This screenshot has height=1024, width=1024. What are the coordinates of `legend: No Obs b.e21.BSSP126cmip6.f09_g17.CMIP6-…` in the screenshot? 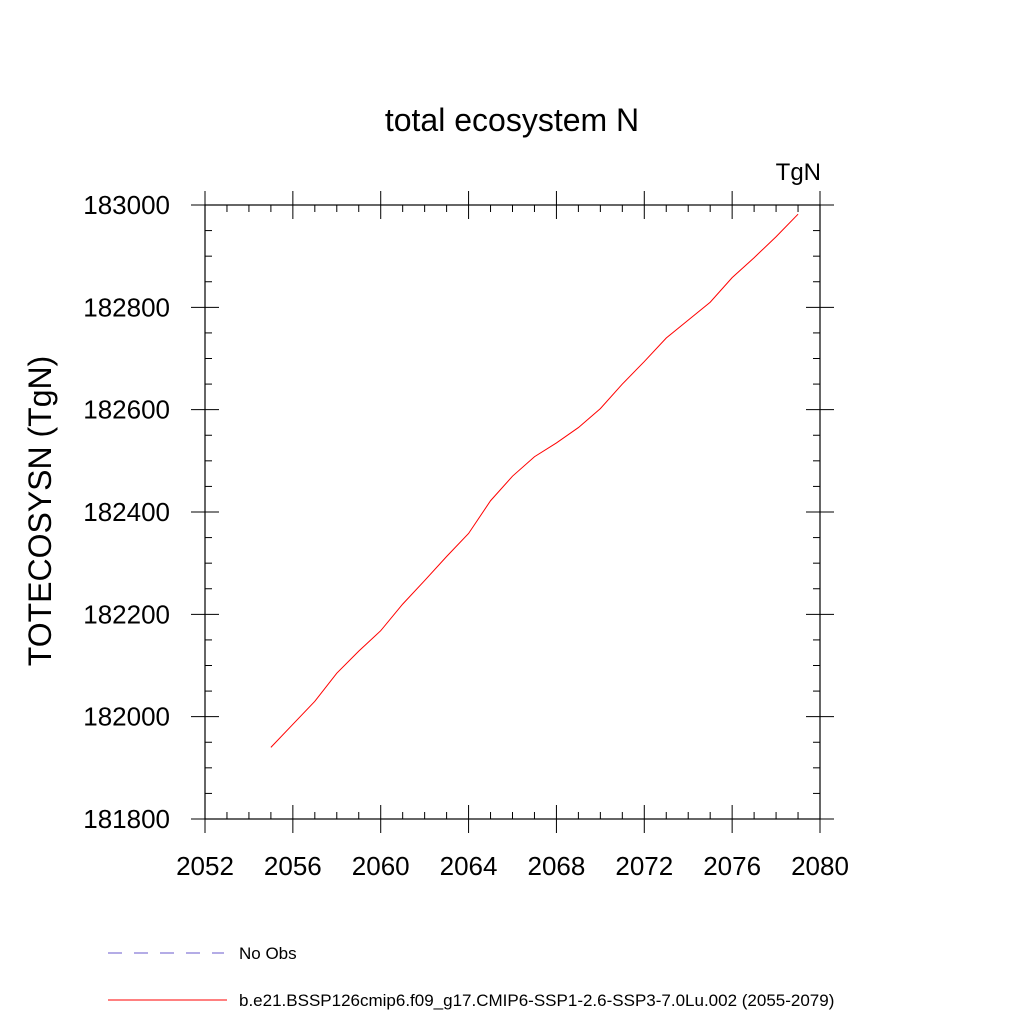 It's located at (471, 977).